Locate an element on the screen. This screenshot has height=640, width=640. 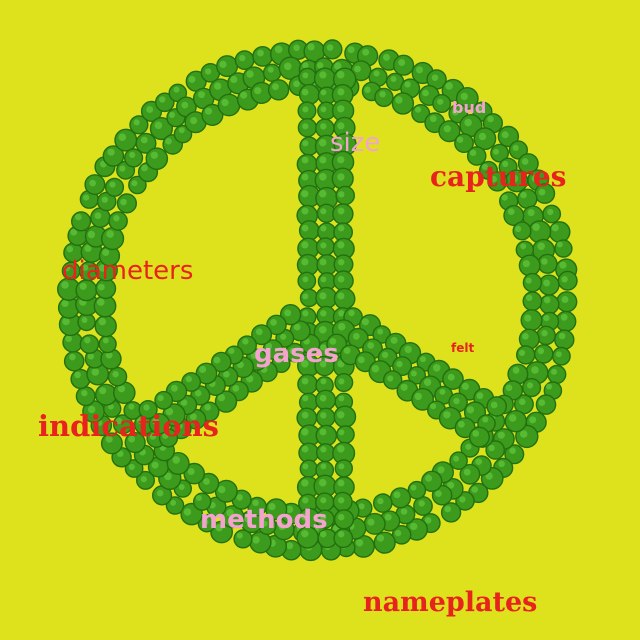
label-diameters: diameters is located at coordinates (128, 271).